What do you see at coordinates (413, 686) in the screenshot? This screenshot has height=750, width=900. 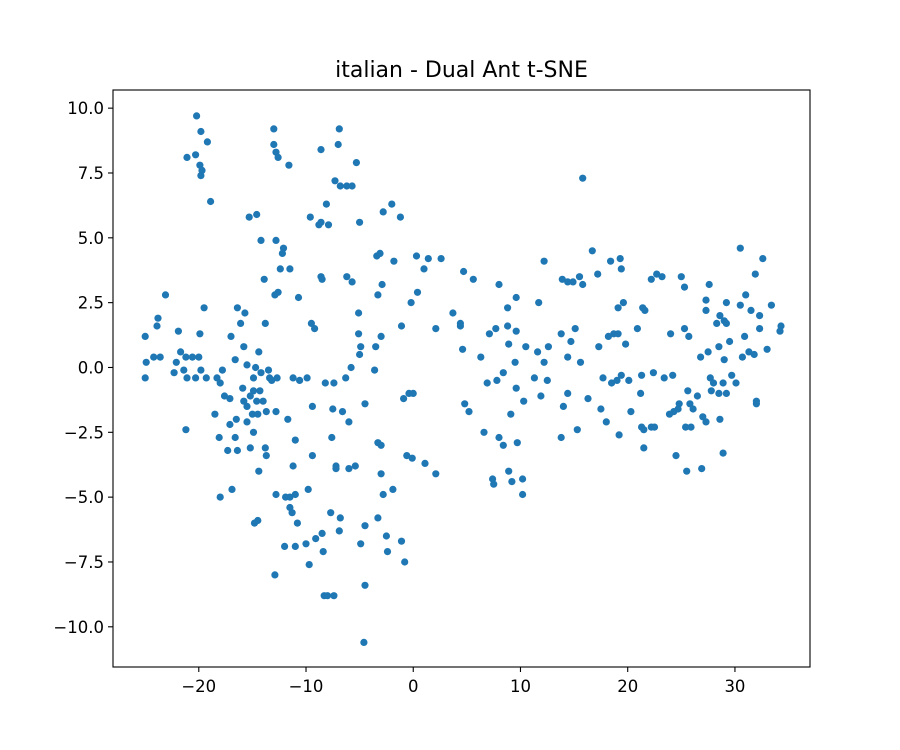 I see `x-tick-label: 0` at bounding box center [413, 686].